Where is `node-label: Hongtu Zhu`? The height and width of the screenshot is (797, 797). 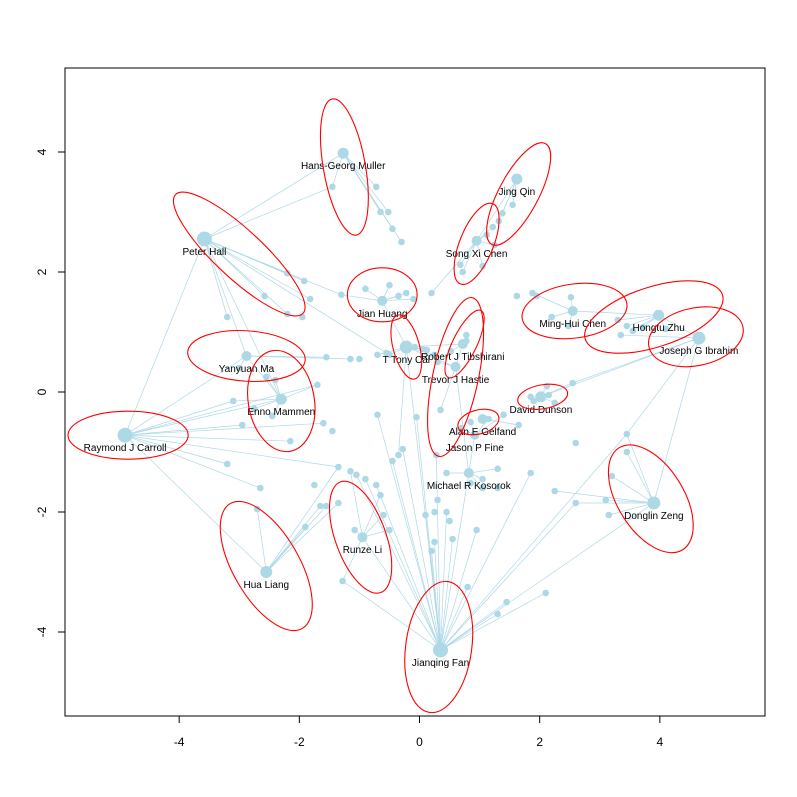 node-label: Hongtu Zhu is located at coordinates (659, 328).